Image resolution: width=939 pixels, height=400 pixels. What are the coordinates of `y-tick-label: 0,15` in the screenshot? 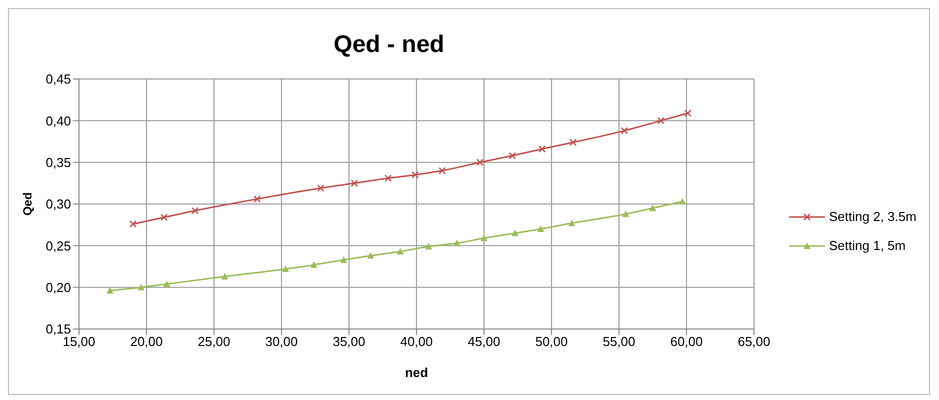 It's located at (58, 329).